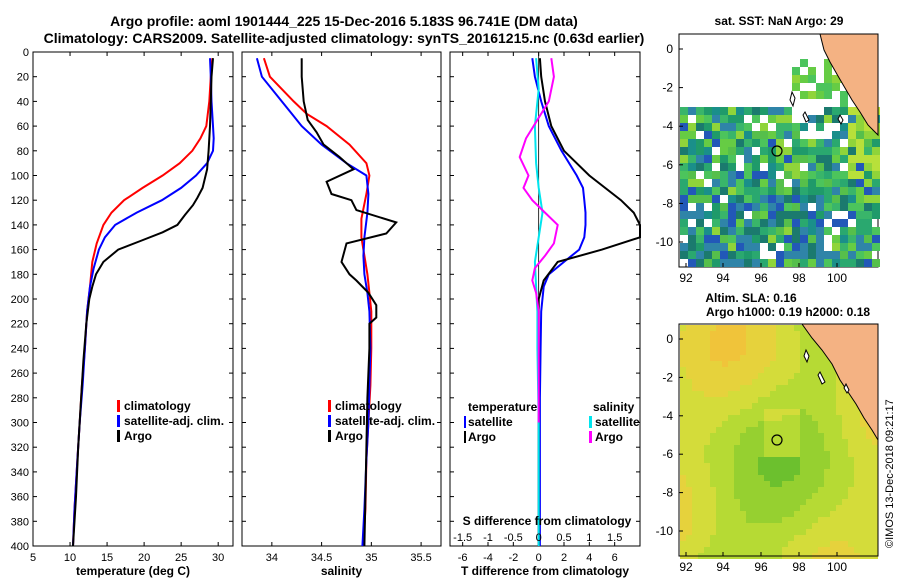 The image size is (900, 580). Describe the element at coordinates (488, 558) in the screenshot. I see `x-tick-label: -4` at that location.